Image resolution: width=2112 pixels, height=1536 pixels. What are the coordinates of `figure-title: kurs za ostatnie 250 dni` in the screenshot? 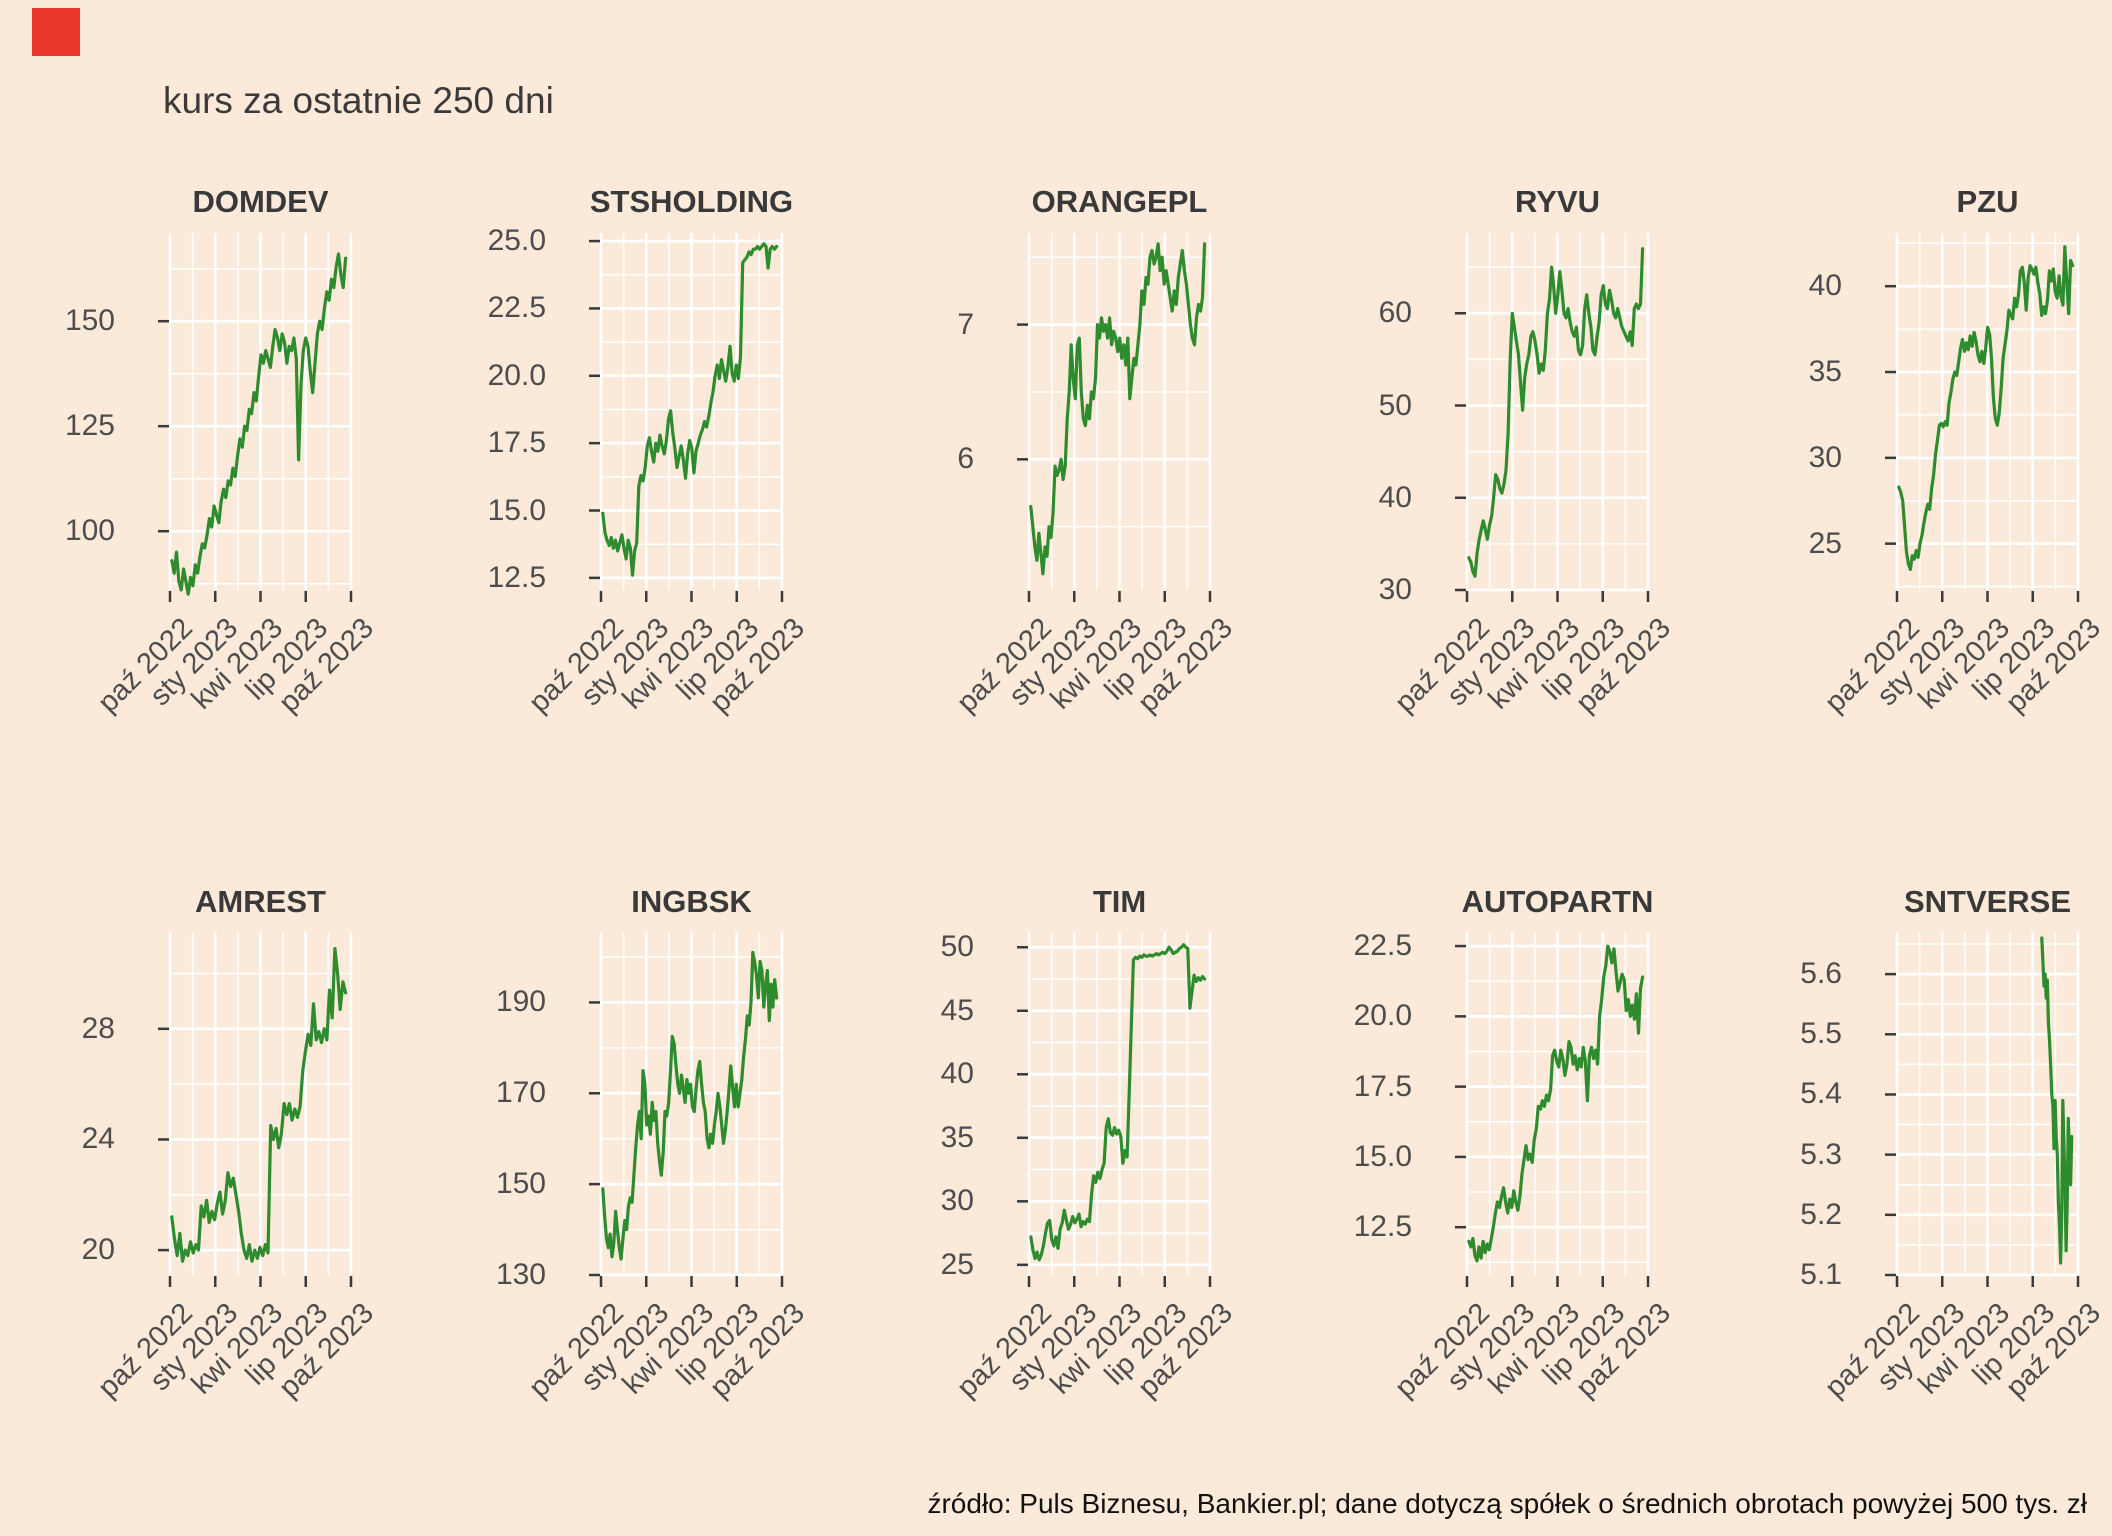 It's located at (358, 100).